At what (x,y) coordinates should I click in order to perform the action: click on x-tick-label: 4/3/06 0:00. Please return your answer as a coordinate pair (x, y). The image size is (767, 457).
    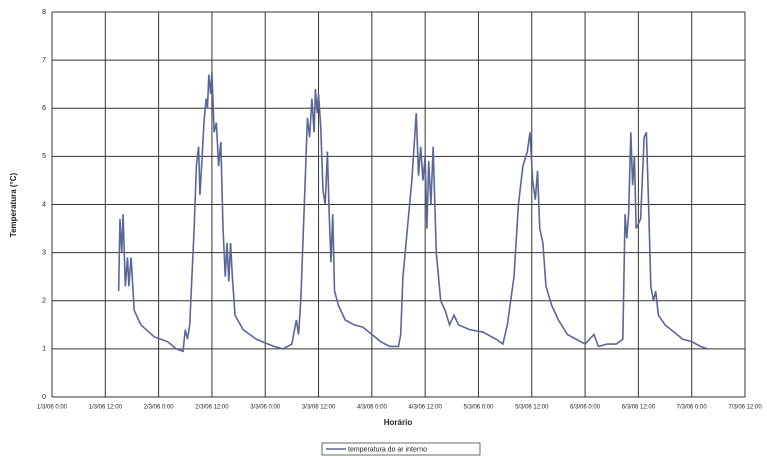
    Looking at the image, I should click on (372, 408).